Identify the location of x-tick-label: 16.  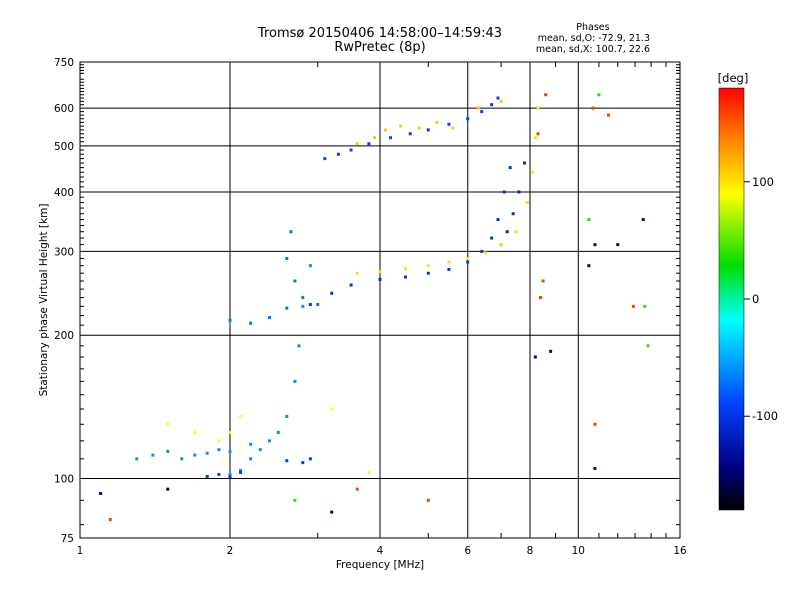
(680, 551).